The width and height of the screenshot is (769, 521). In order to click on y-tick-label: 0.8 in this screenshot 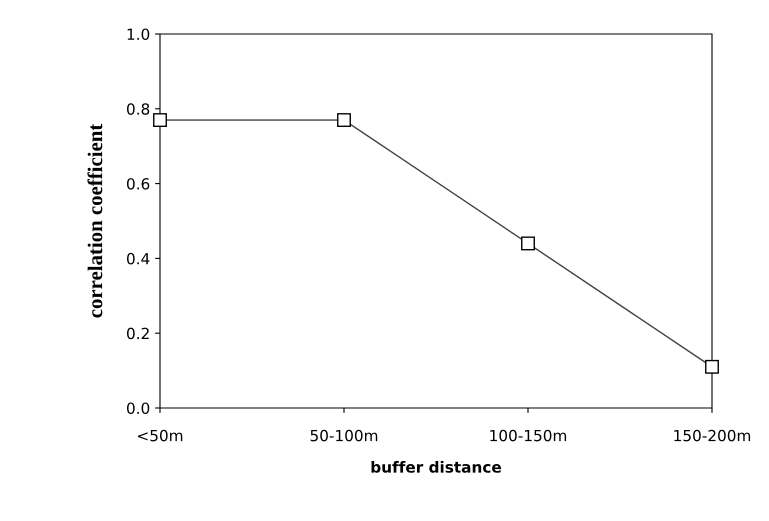, I will do `click(138, 109)`.